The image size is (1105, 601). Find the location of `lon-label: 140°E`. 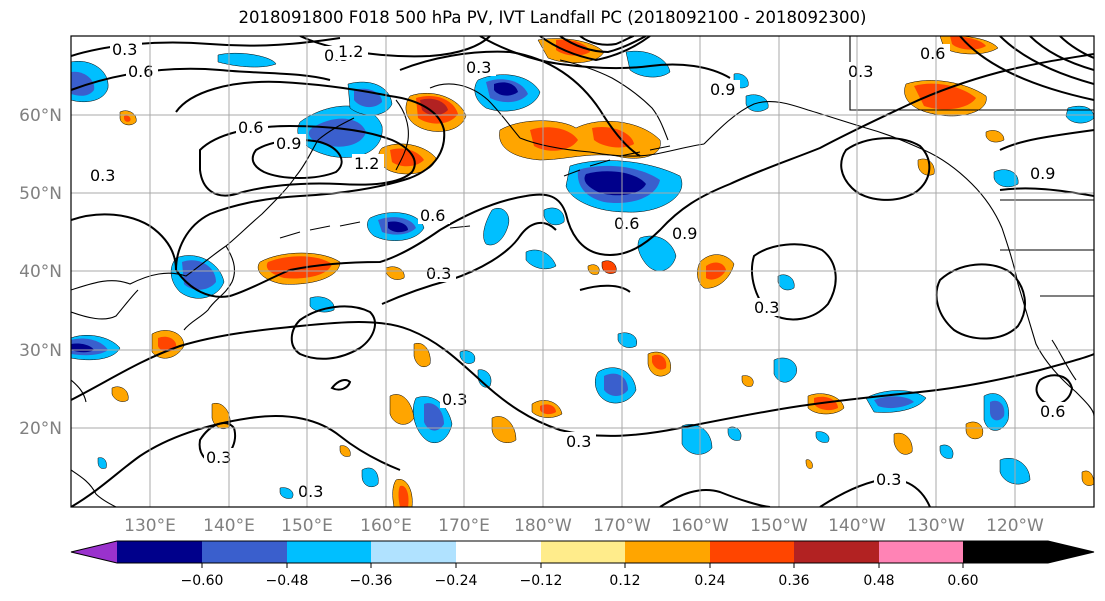

lon-label: 140°E is located at coordinates (229, 526).